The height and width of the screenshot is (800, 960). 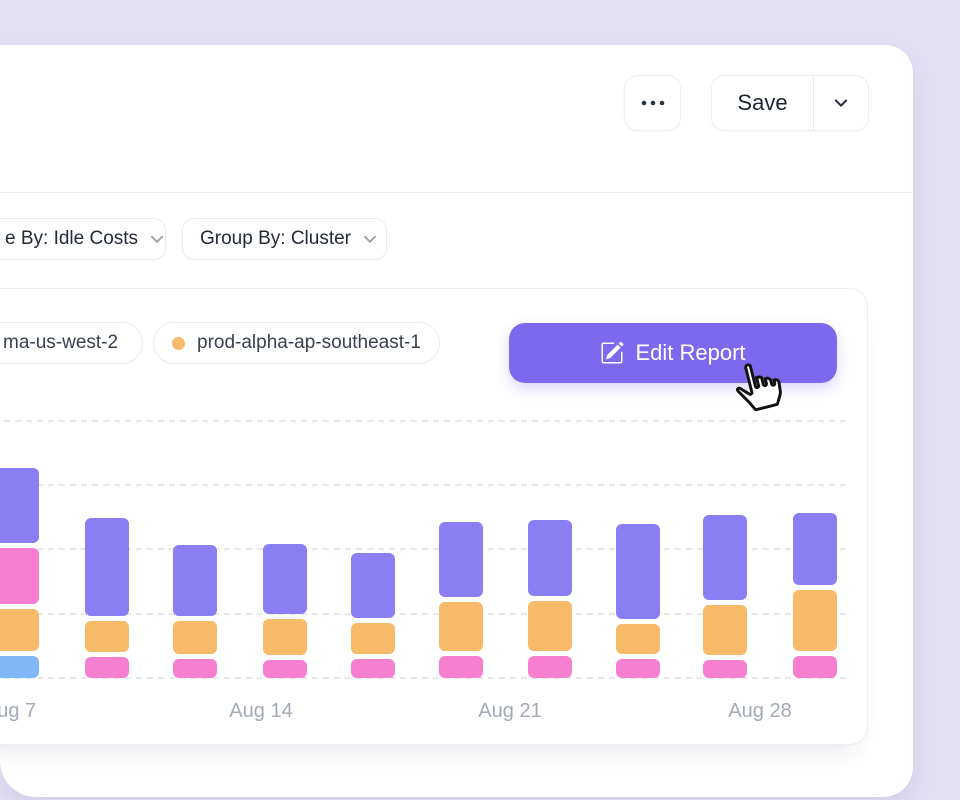 What do you see at coordinates (763, 103) in the screenshot?
I see `save-button: Save` at bounding box center [763, 103].